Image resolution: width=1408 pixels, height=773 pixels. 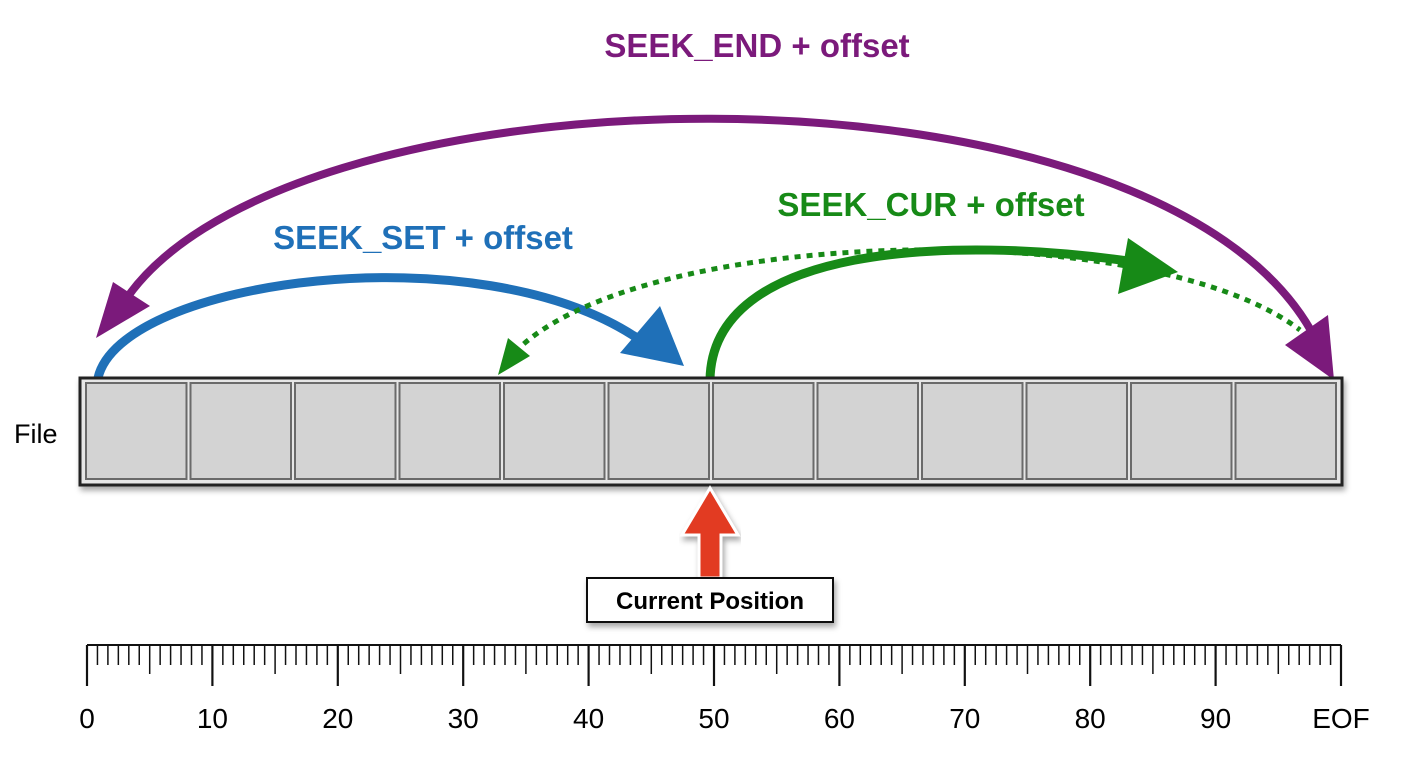 I want to click on ruler-tick-label: 0, so click(x=87, y=718).